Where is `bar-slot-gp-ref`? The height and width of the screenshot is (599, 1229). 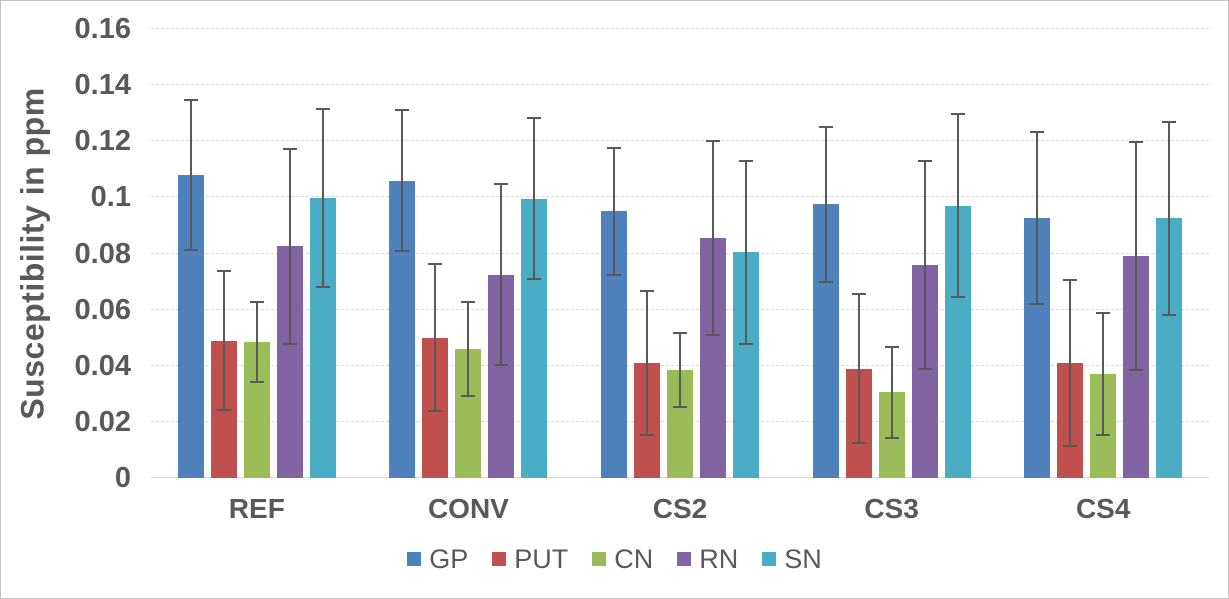 bar-slot-gp-ref is located at coordinates (190, 253).